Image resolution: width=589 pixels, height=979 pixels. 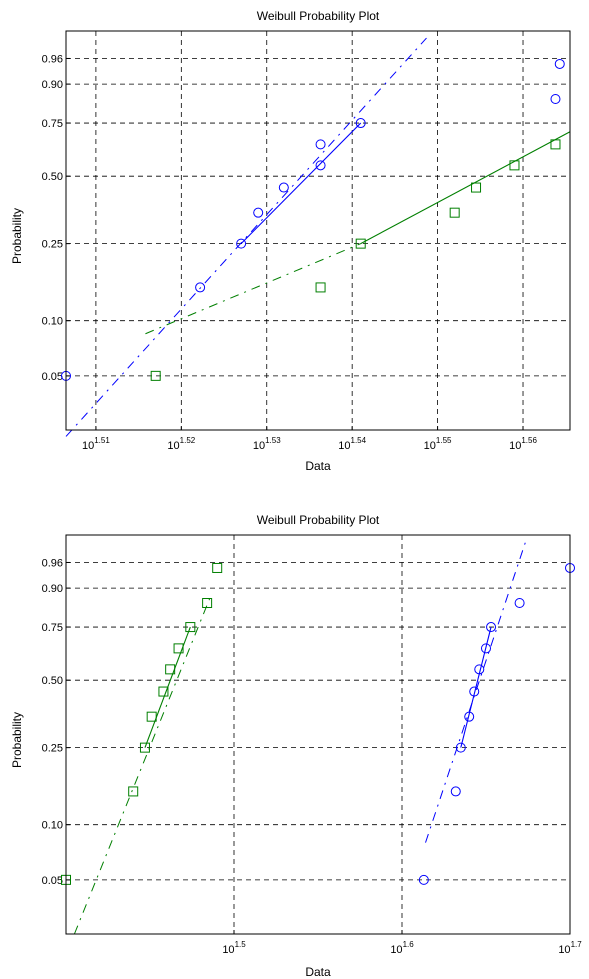 I want to click on x-tick-label: 101.7, so click(x=570, y=948).